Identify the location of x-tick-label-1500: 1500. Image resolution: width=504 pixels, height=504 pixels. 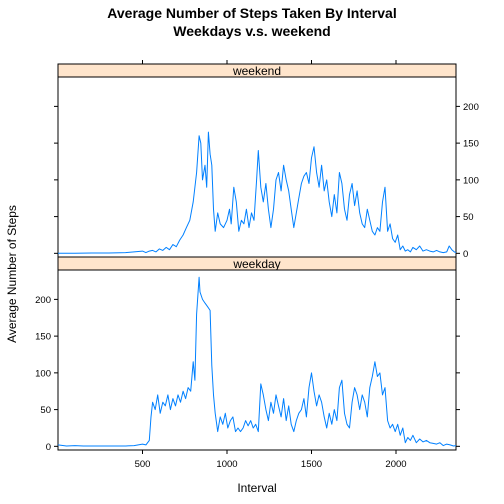
(311, 464).